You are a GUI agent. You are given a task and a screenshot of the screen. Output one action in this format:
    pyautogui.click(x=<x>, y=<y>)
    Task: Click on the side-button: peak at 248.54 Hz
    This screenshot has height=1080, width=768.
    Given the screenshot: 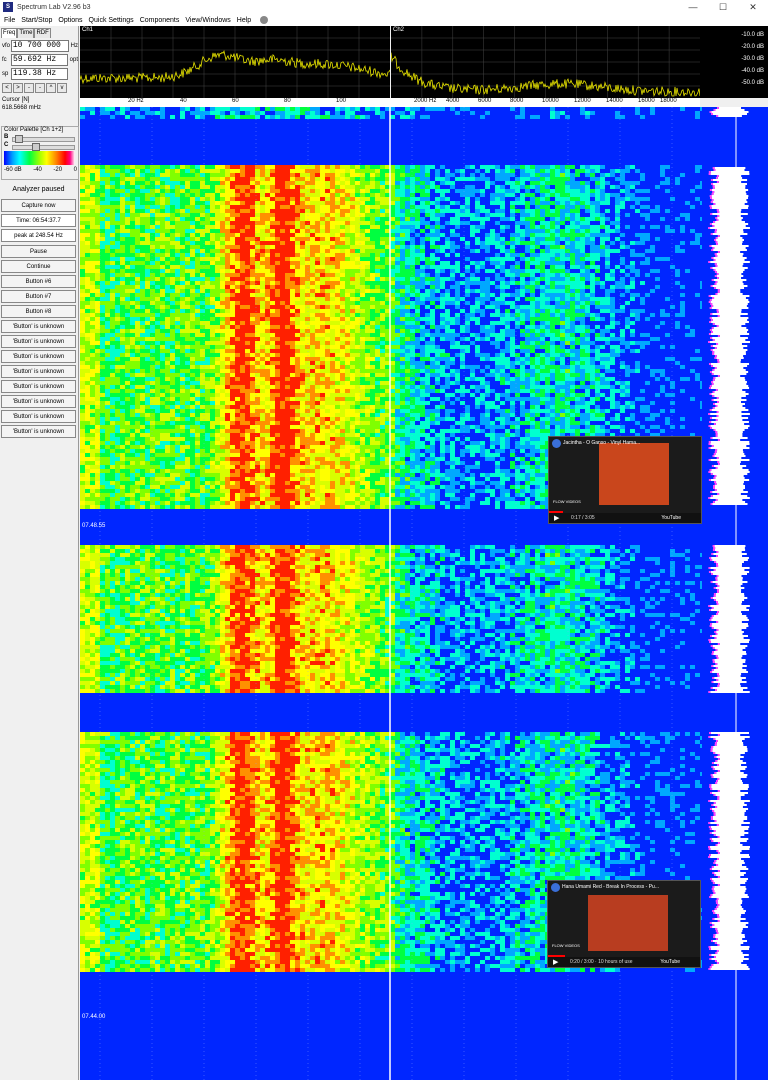 What is the action you would take?
    pyautogui.click(x=38, y=235)
    